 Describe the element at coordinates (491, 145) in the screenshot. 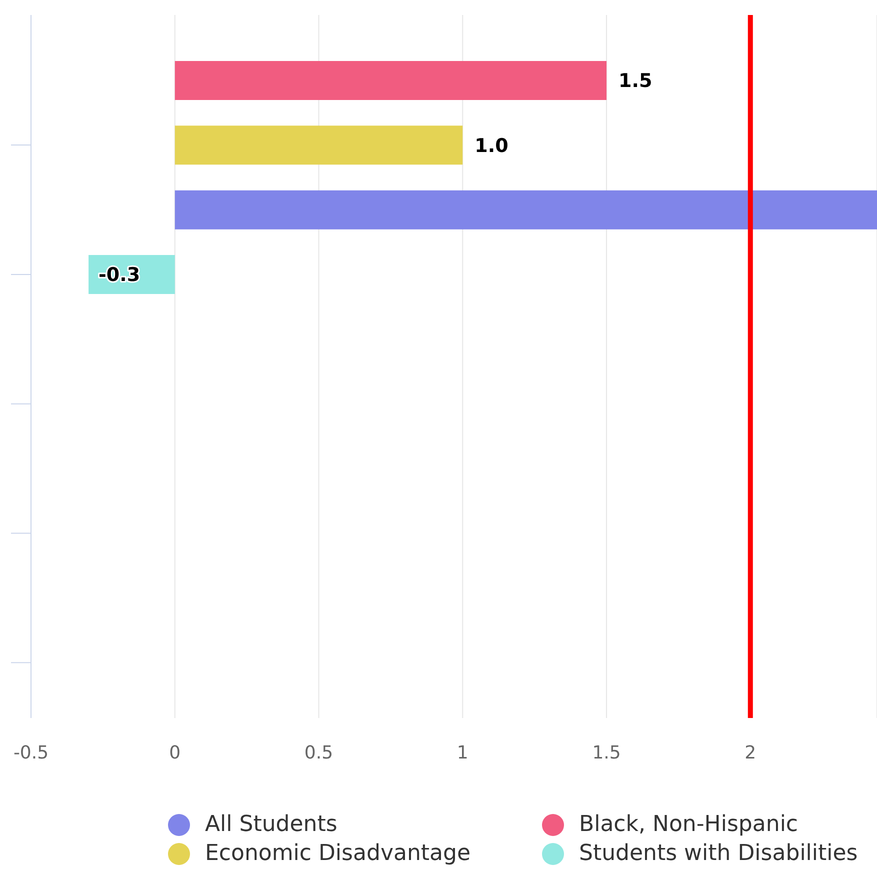

I see `data-label: 1.0` at that location.